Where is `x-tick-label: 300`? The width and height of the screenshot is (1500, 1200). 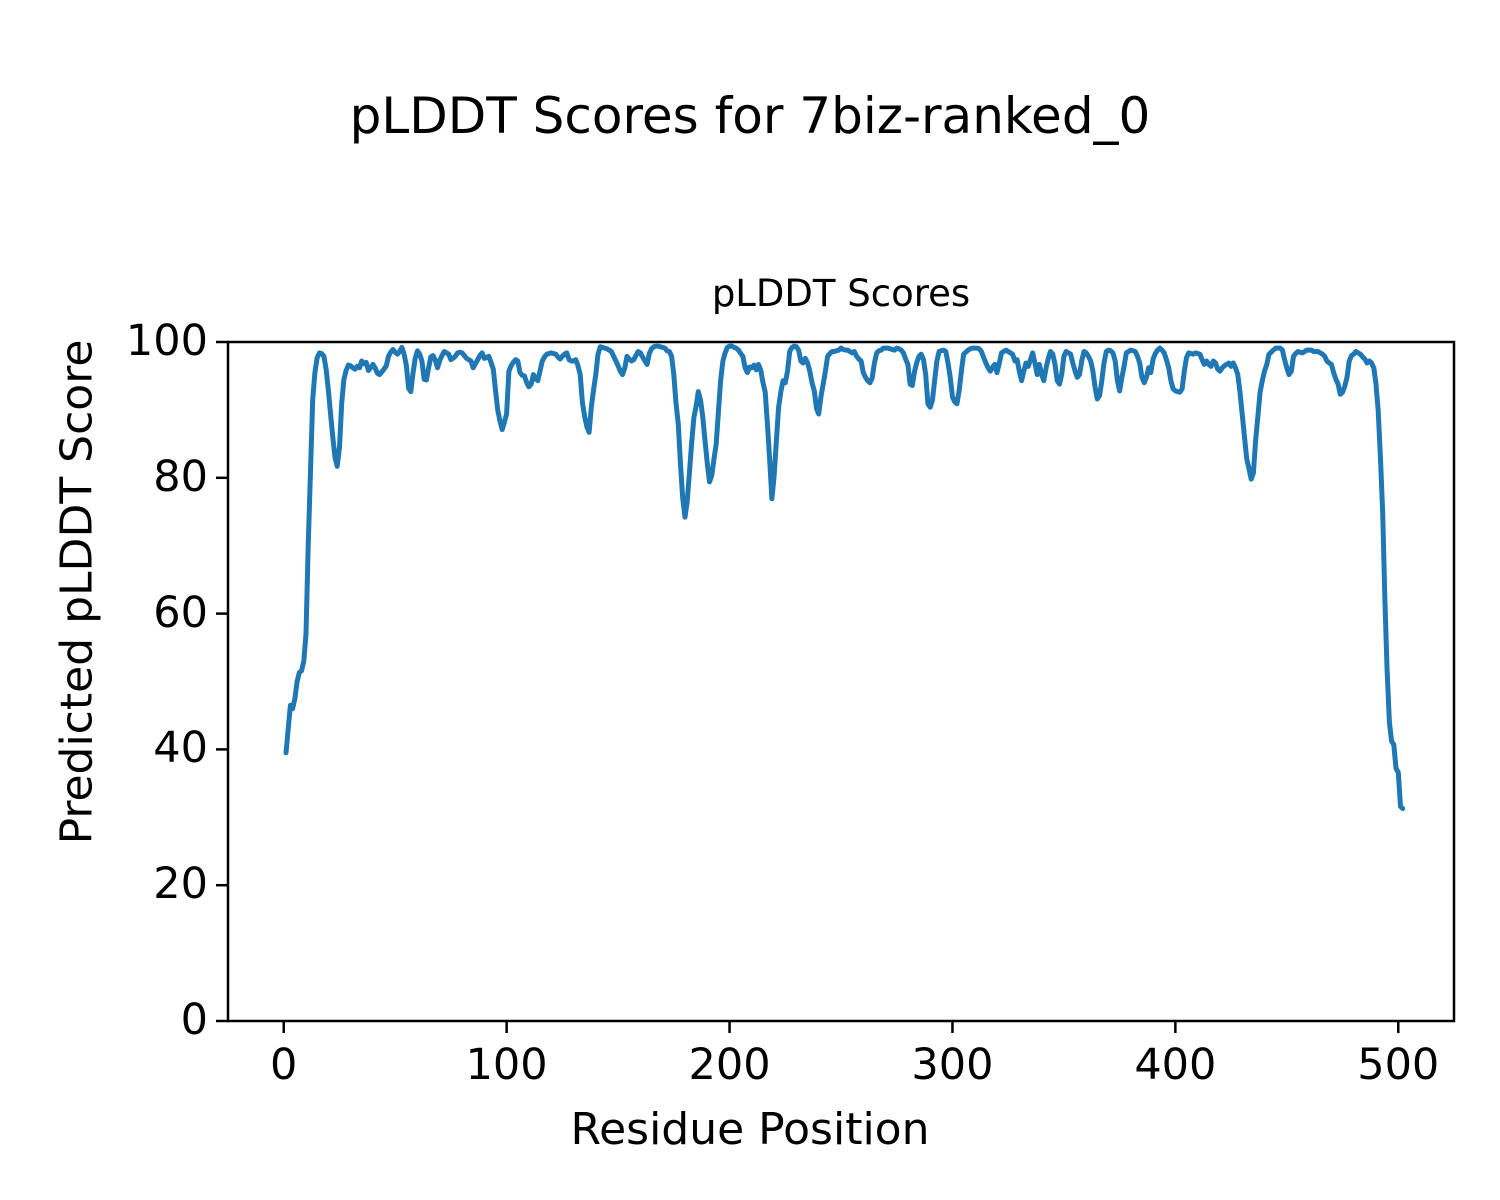 x-tick-label: 300 is located at coordinates (952, 1065).